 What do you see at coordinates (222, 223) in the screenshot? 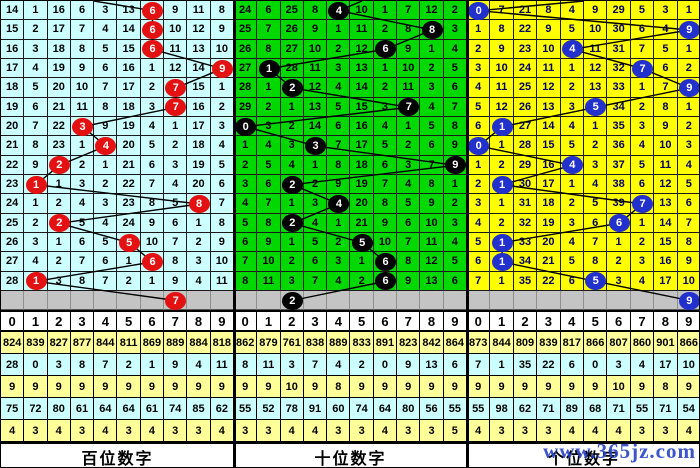
I see `miss-cell: 8` at bounding box center [222, 223].